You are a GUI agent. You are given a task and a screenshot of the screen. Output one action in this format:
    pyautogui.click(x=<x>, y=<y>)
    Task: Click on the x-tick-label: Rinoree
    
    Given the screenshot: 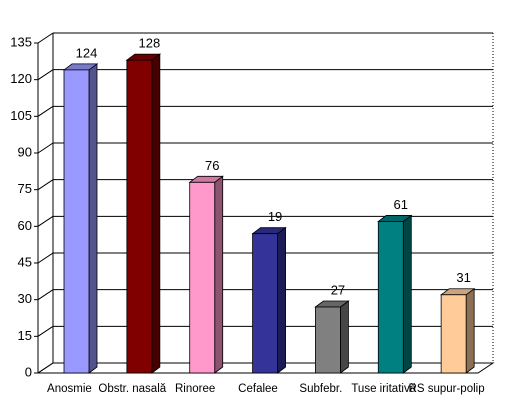 What is the action you would take?
    pyautogui.click(x=195, y=389)
    